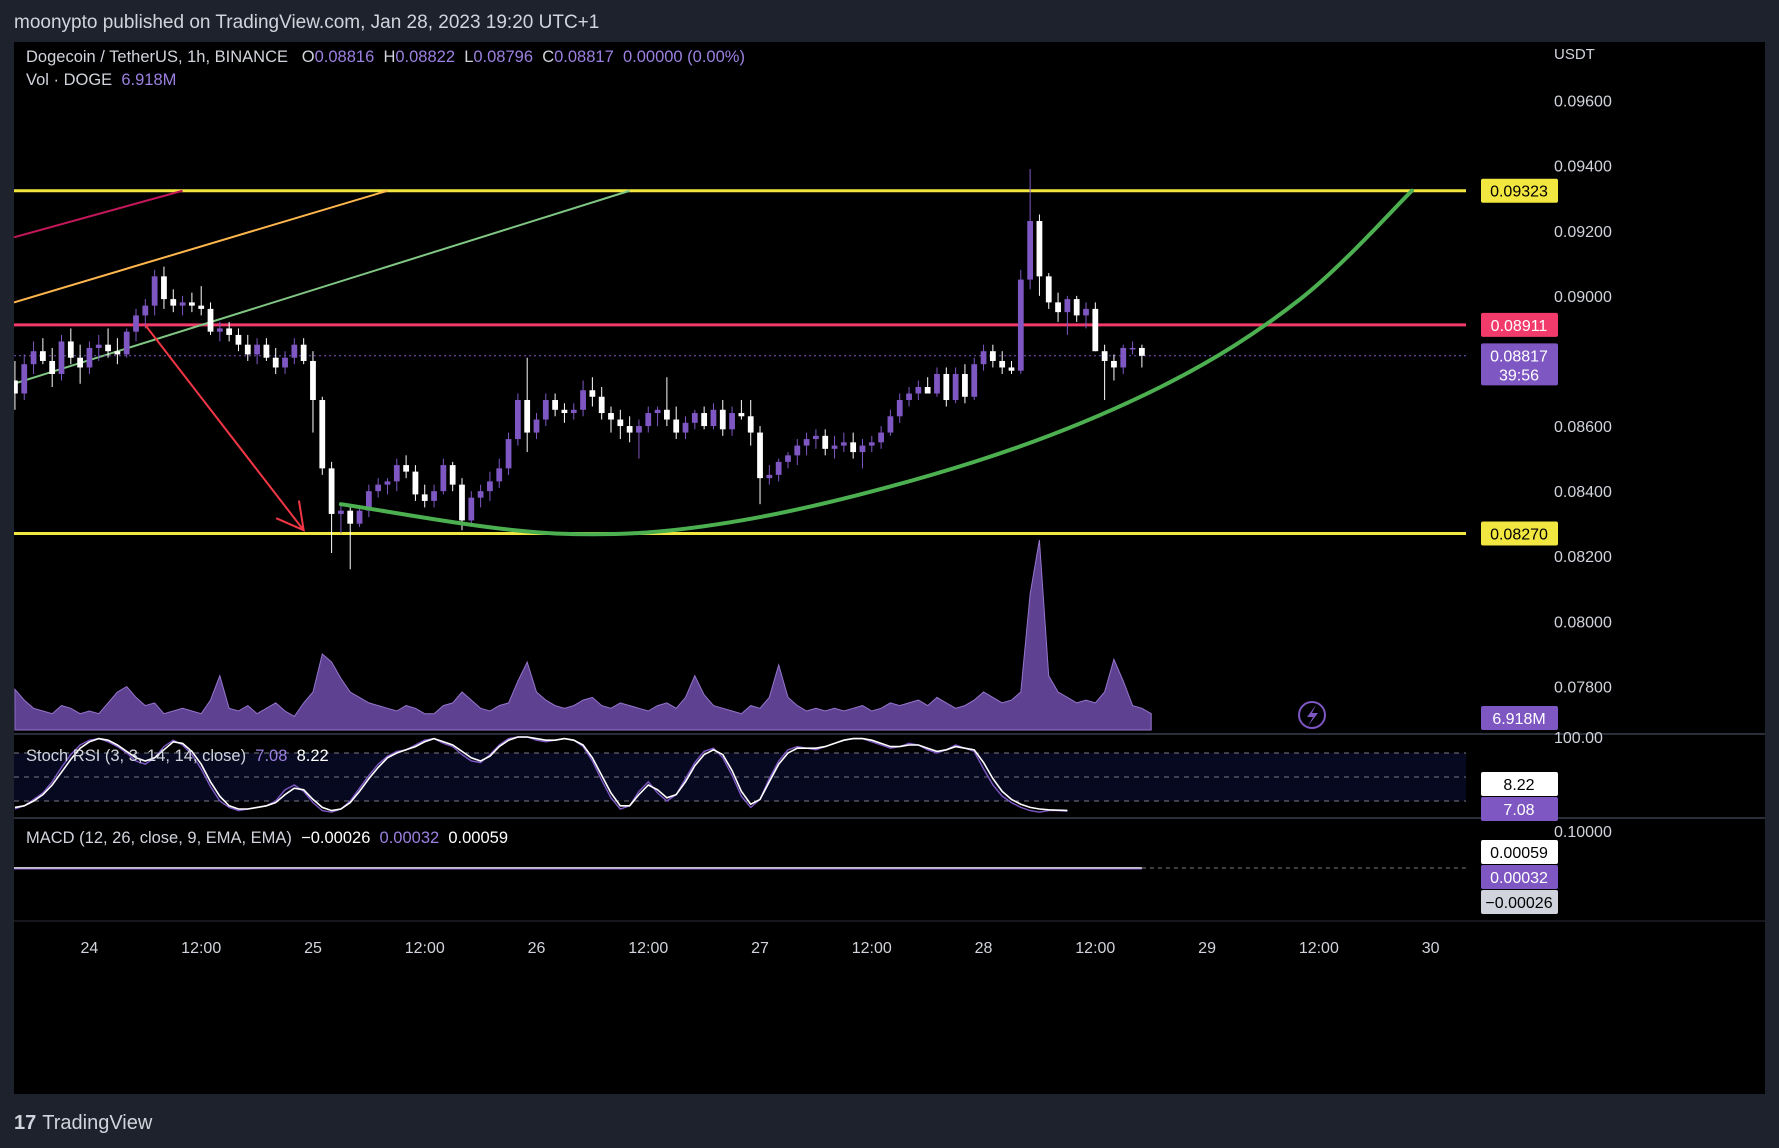 This screenshot has width=1779, height=1148. What do you see at coordinates (157, 57) in the screenshot?
I see `symbol-name: Dogecoin / TetherUS, 1h, BINANCE` at bounding box center [157, 57].